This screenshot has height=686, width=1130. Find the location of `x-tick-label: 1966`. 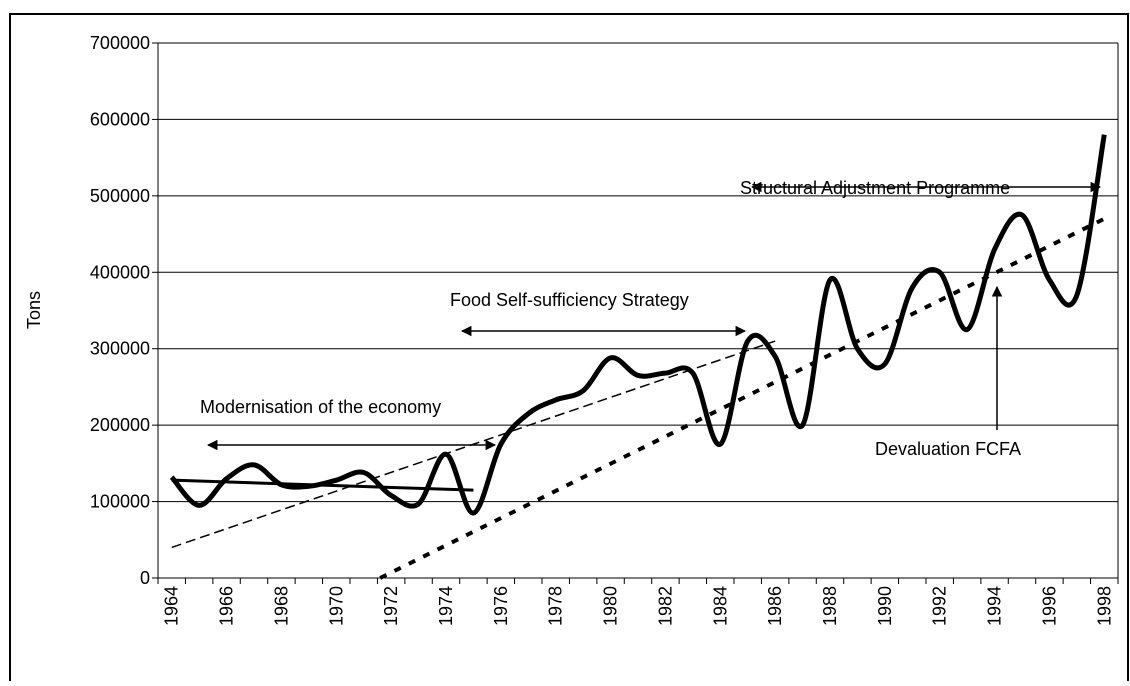

x-tick-label: 1966 is located at coordinates (227, 606).